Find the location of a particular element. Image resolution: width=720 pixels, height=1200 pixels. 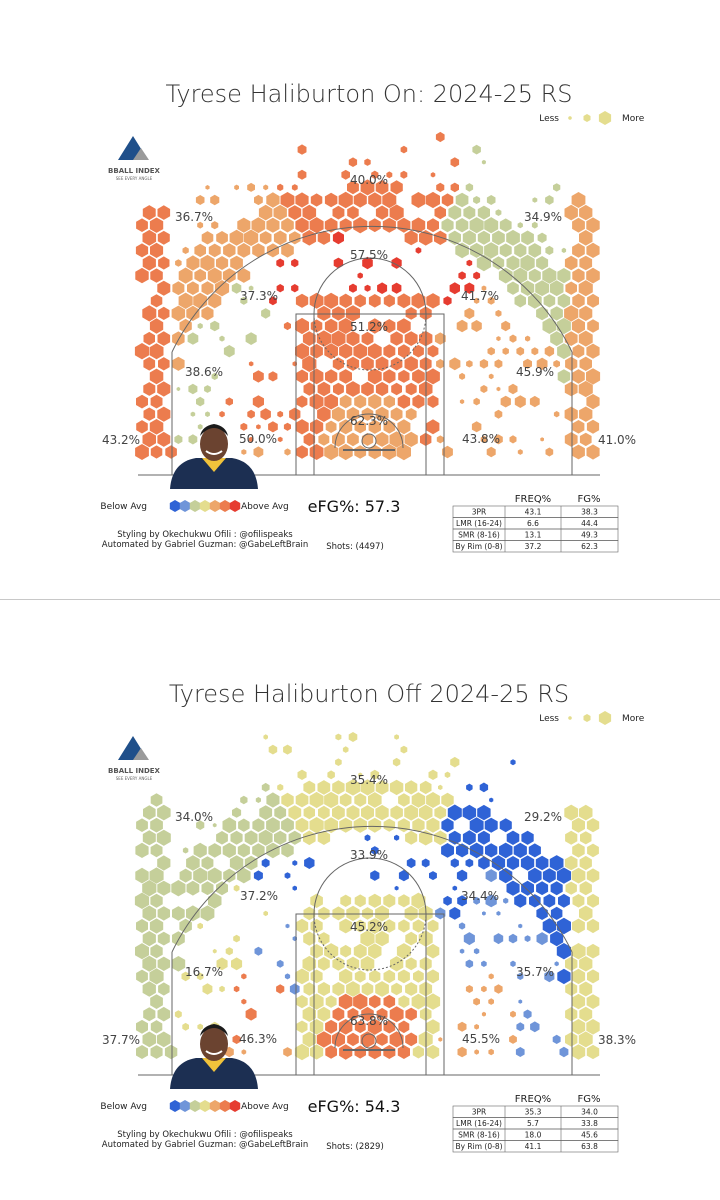

zone-label-2: 29.2% is located at coordinates (543, 817).